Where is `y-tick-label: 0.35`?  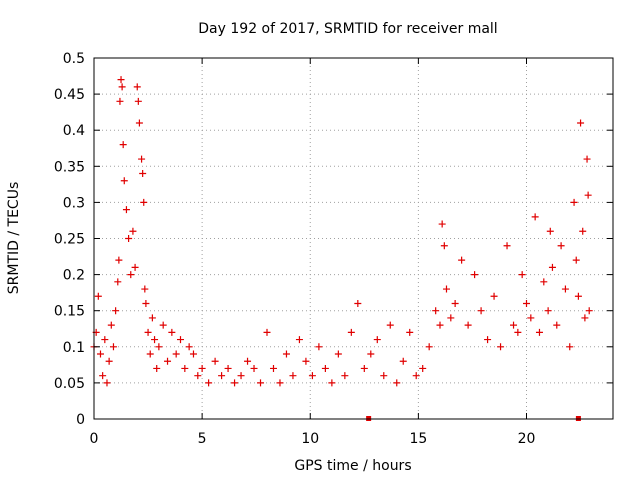 y-tick-label: 0.35 is located at coordinates (69, 167).